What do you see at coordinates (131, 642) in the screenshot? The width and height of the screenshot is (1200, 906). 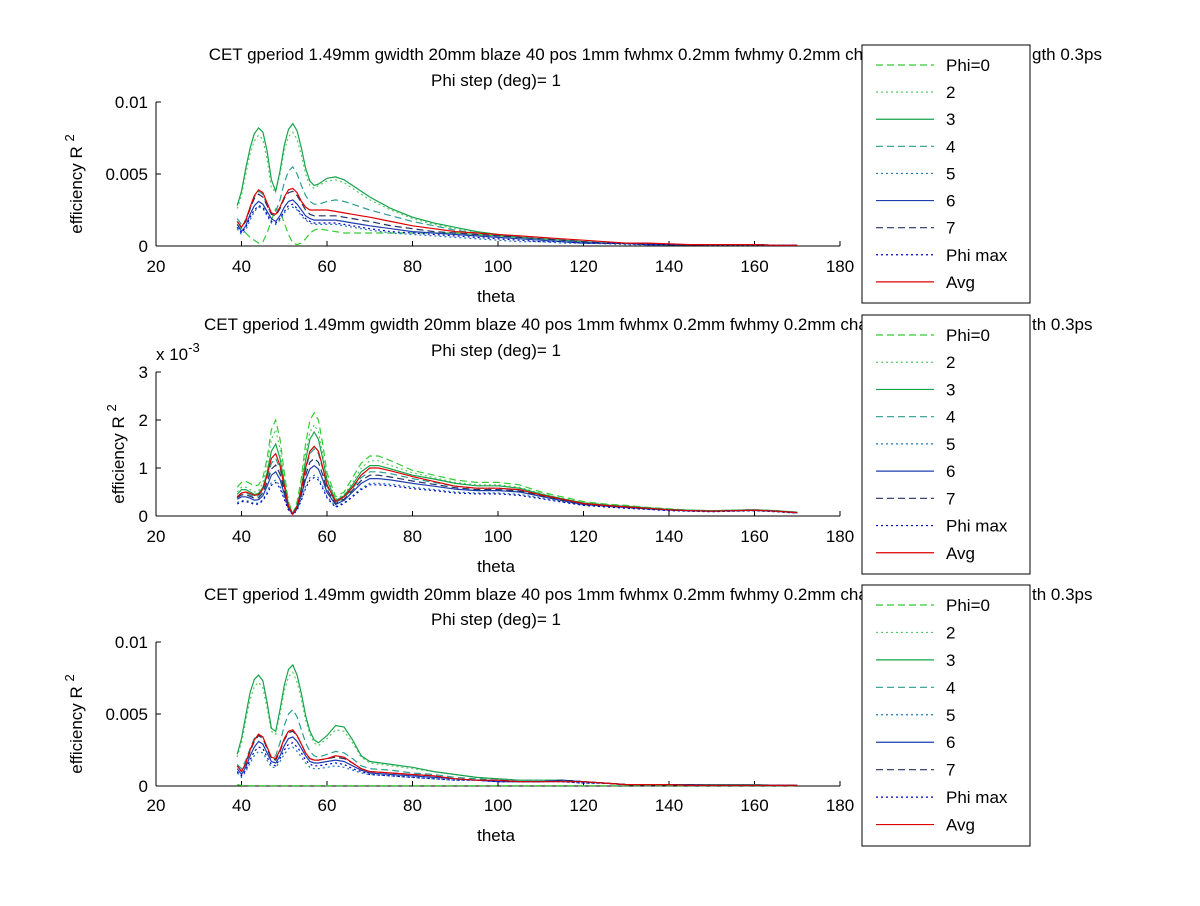 I see `y-tick-label: 0.01` at bounding box center [131, 642].